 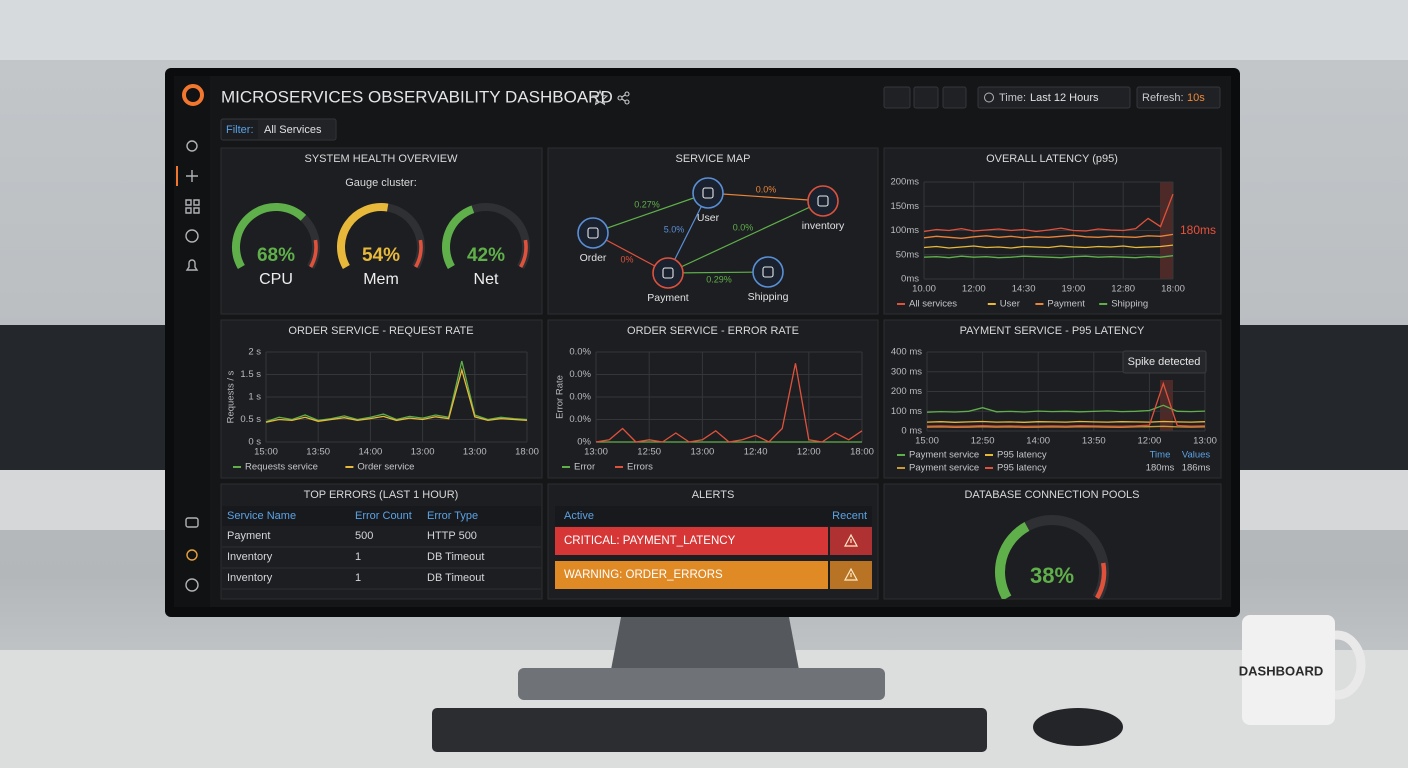 I want to click on node-label: User, so click(x=708, y=218).